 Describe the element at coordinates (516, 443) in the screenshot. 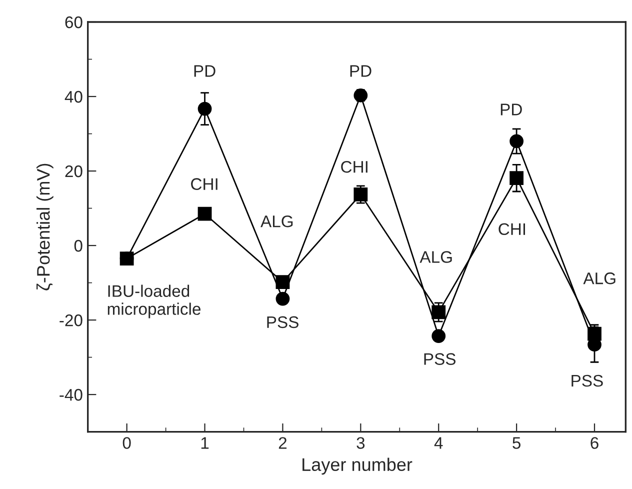

I see `x-tick-label: 5` at that location.